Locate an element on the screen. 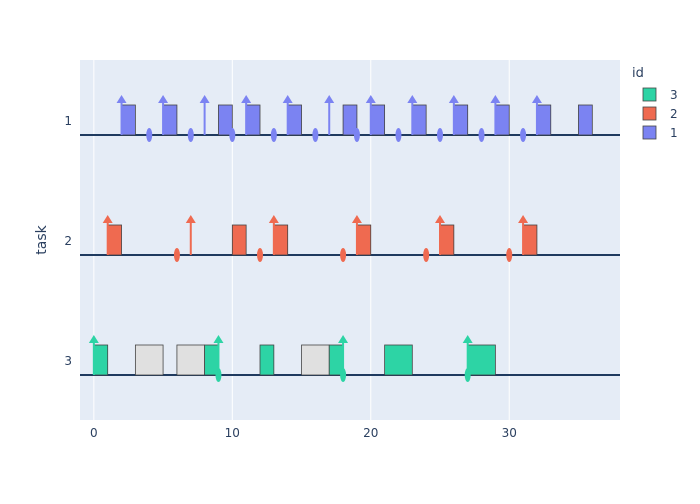 This screenshot has width=700, height=504. y-tick-label: 1 is located at coordinates (68, 121).